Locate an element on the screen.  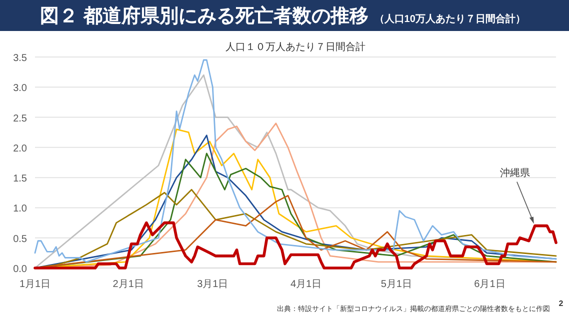
x-tick-label: 3月1日 is located at coordinates (212, 284).